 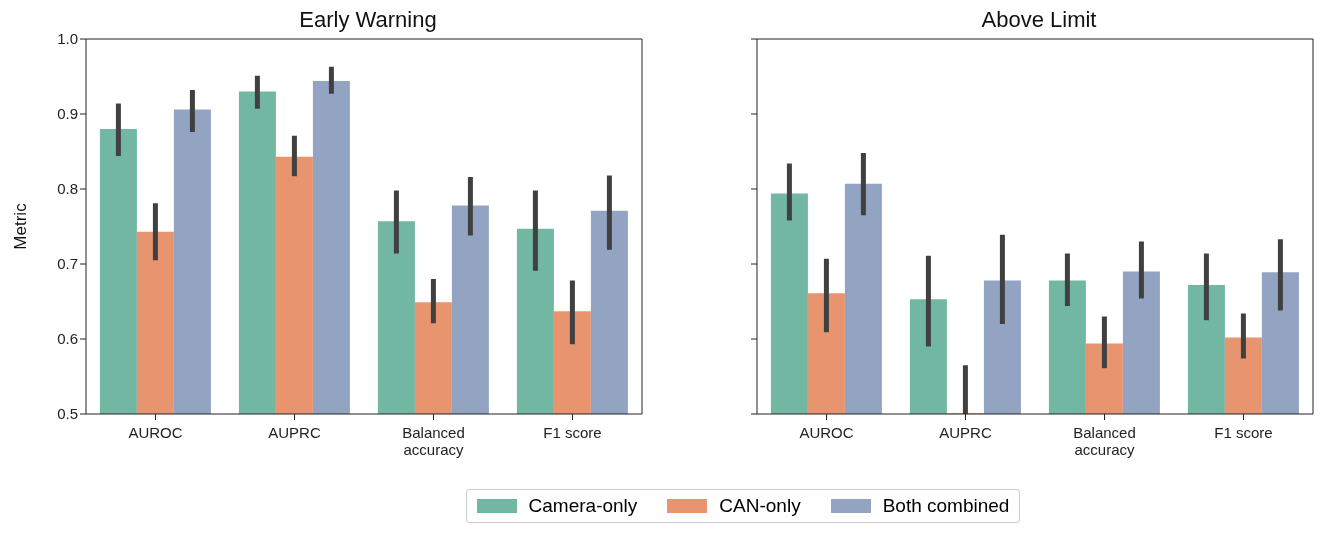 I want to click on legend-label: CAN-only, so click(x=760, y=506).